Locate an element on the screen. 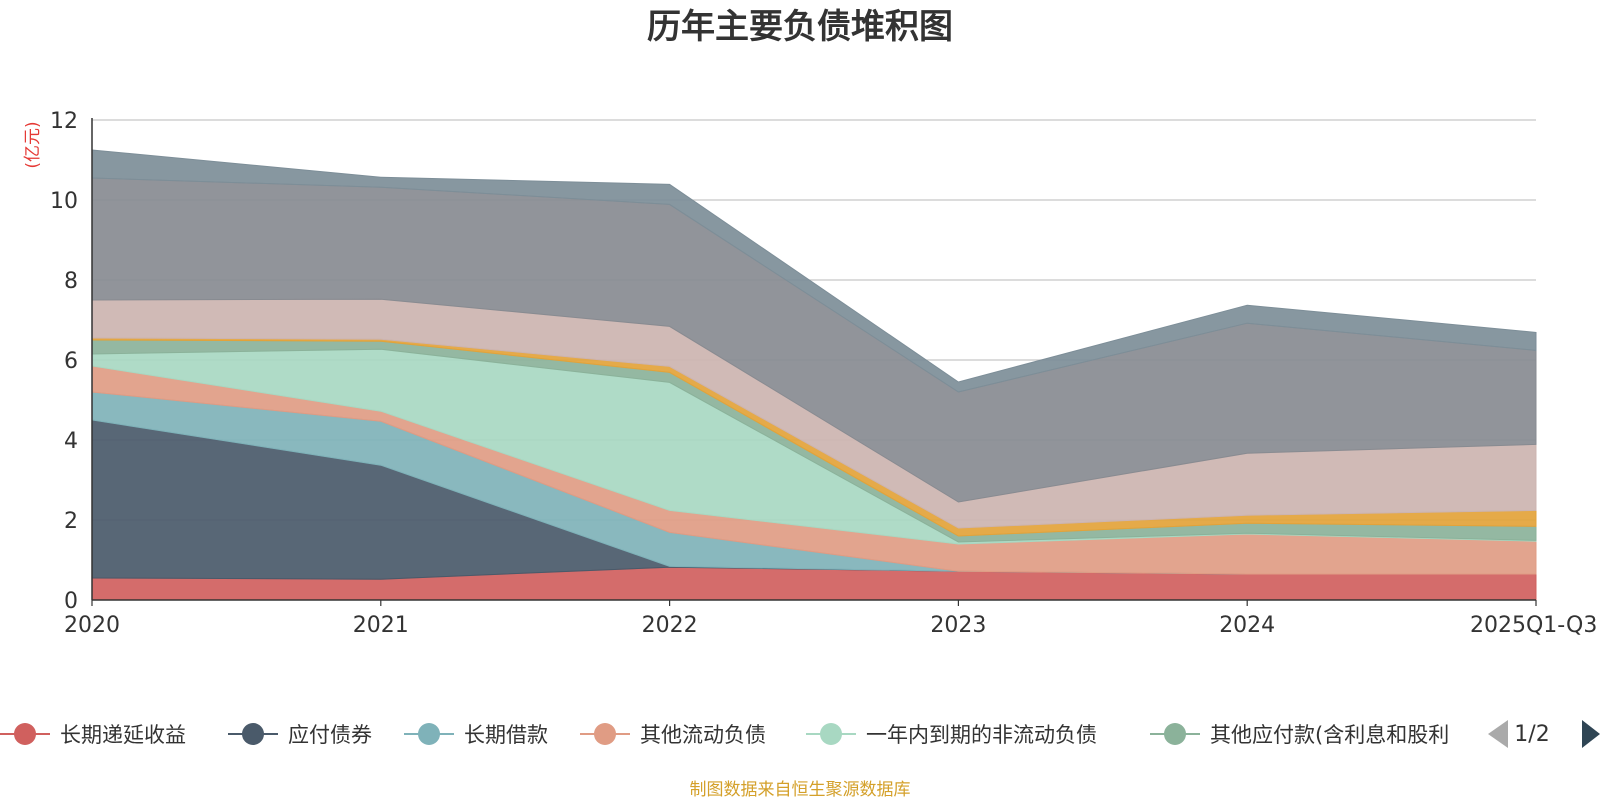 This screenshot has width=1600, height=800. y-tick-label: 6 is located at coordinates (71, 361).